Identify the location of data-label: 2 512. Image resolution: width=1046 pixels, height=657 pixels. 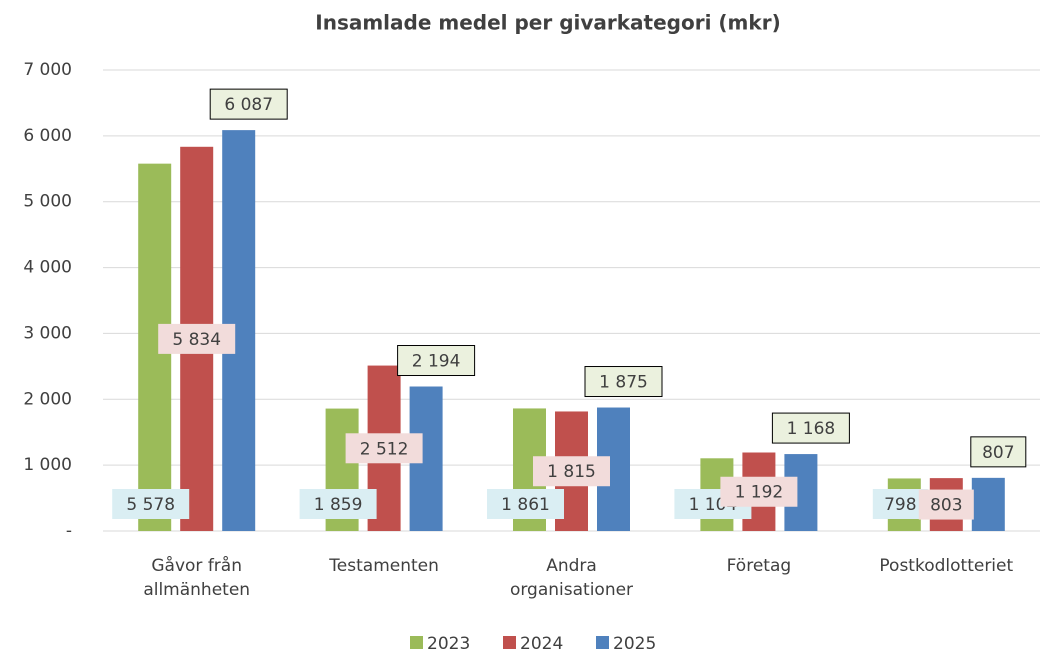
(384, 449).